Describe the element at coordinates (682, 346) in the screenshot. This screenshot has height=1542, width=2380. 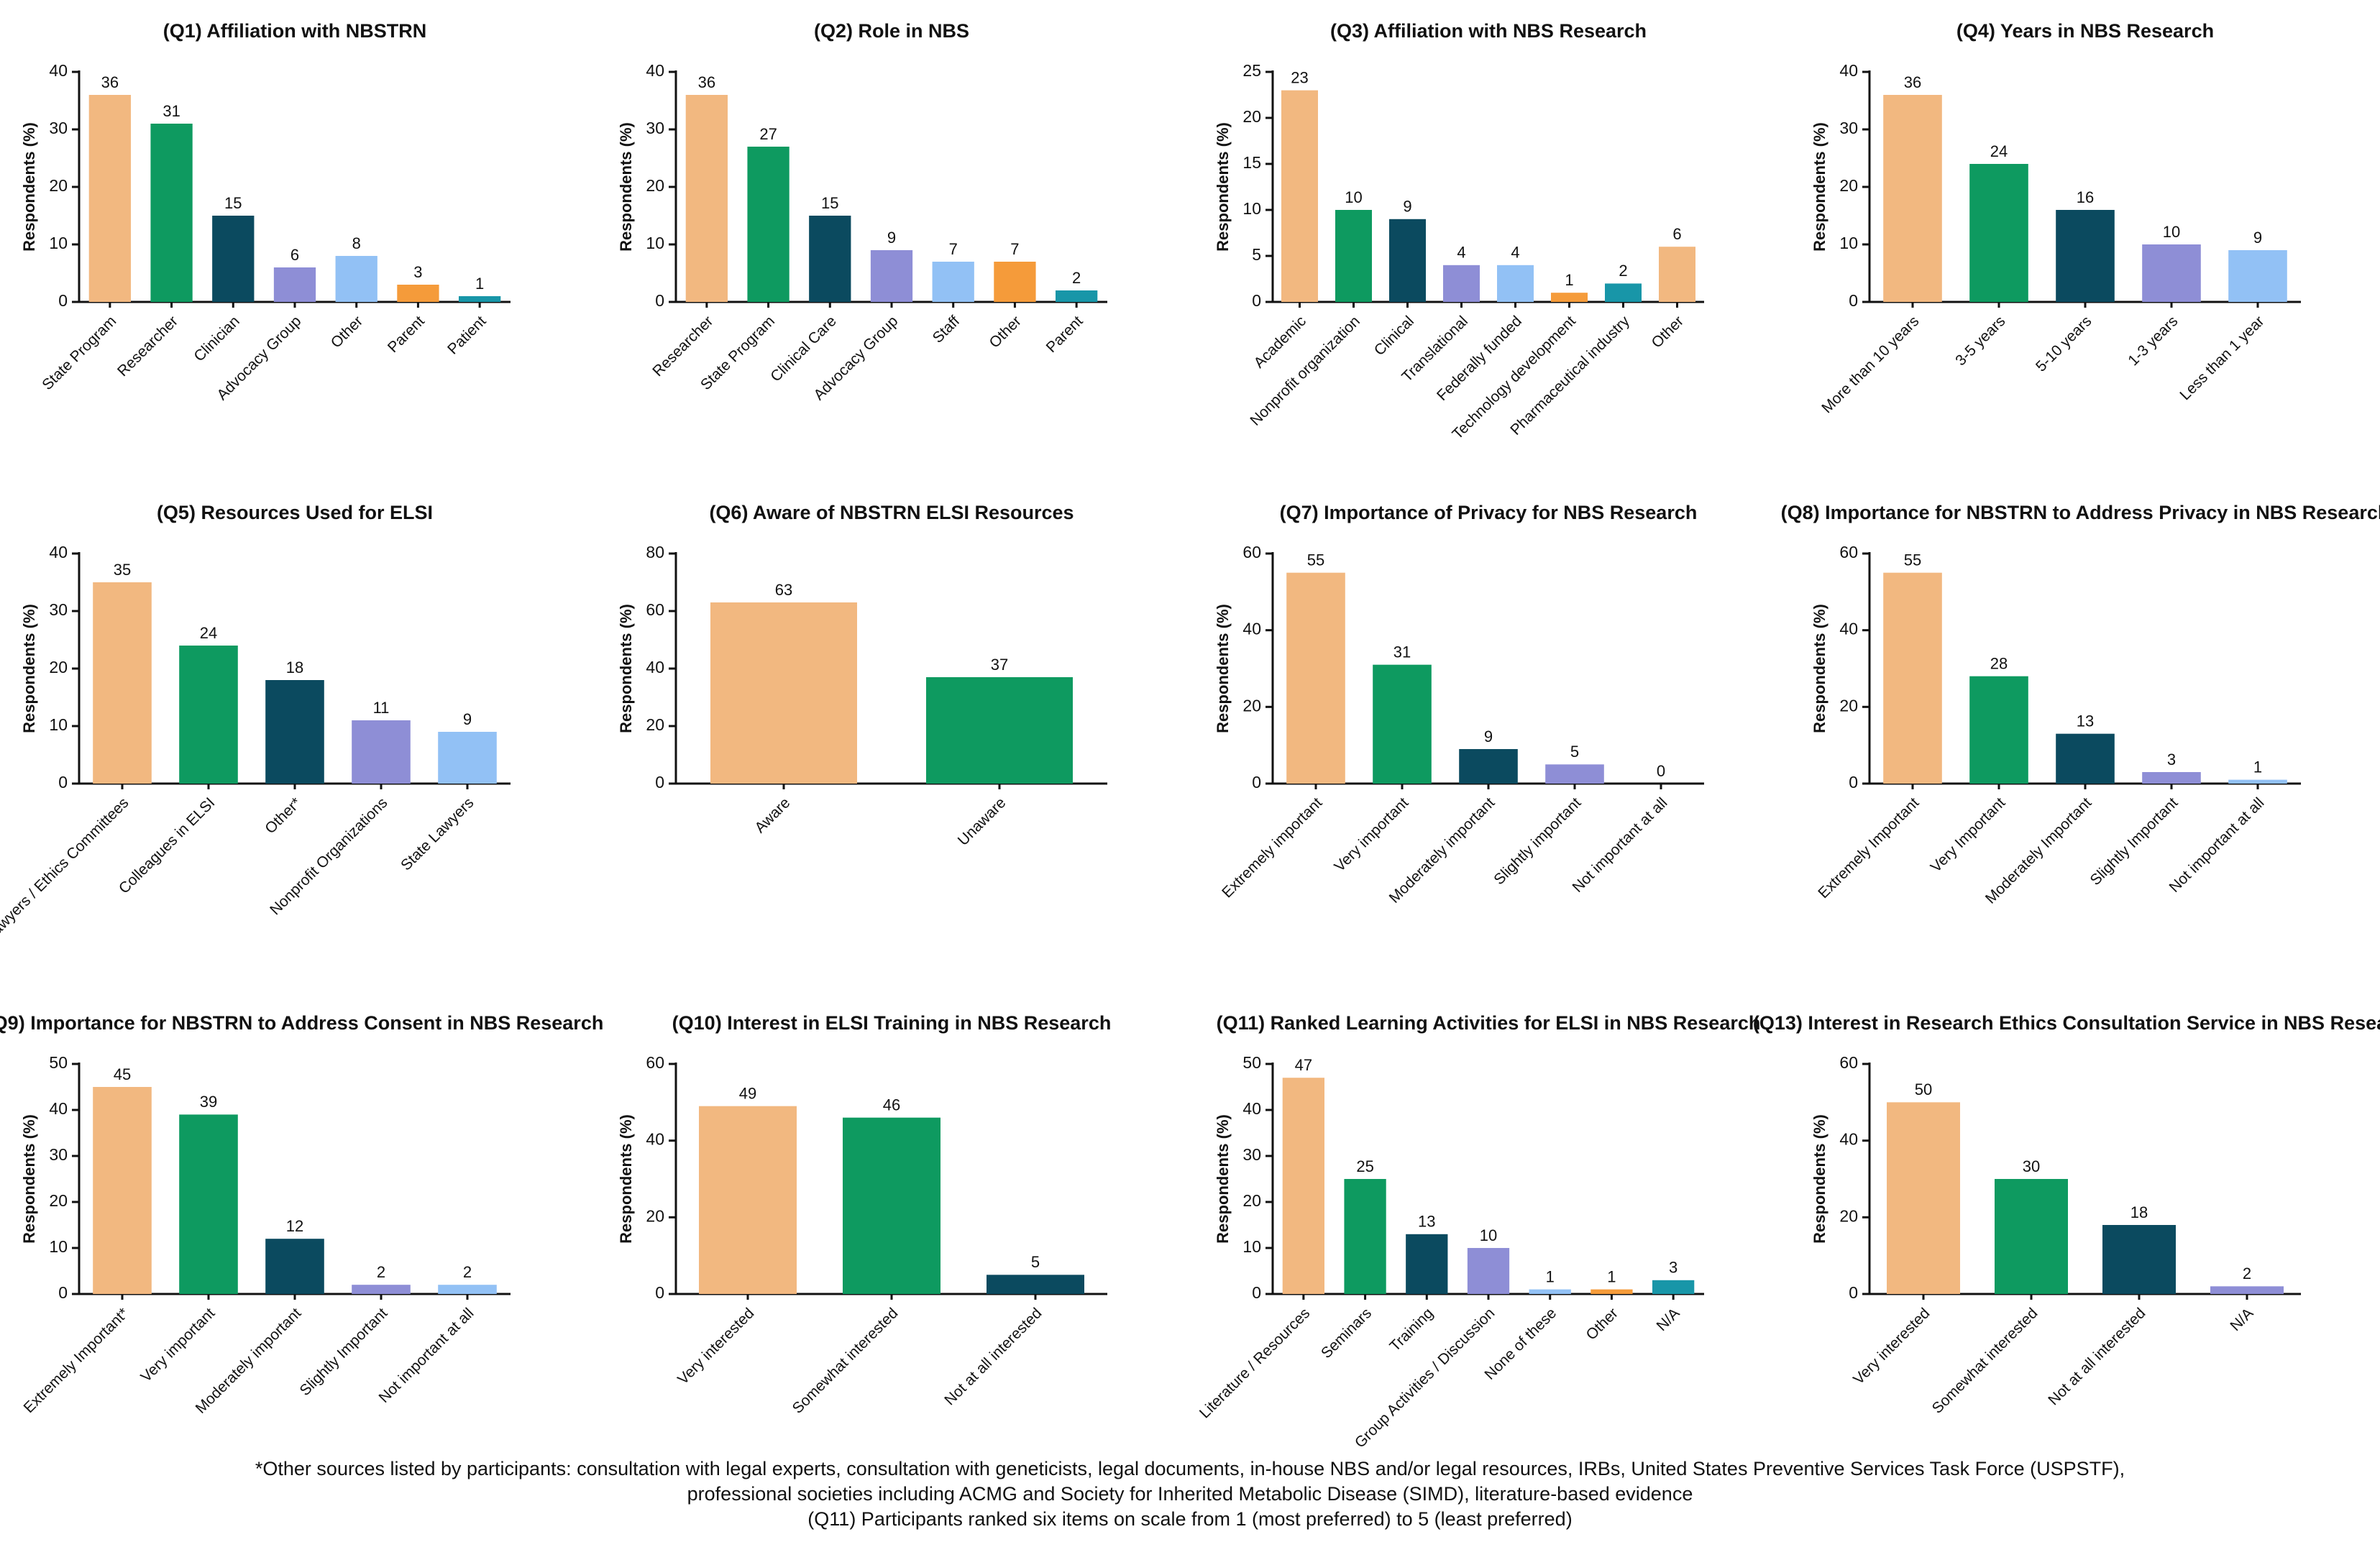
I see `x-tick-label: Researcher` at that location.